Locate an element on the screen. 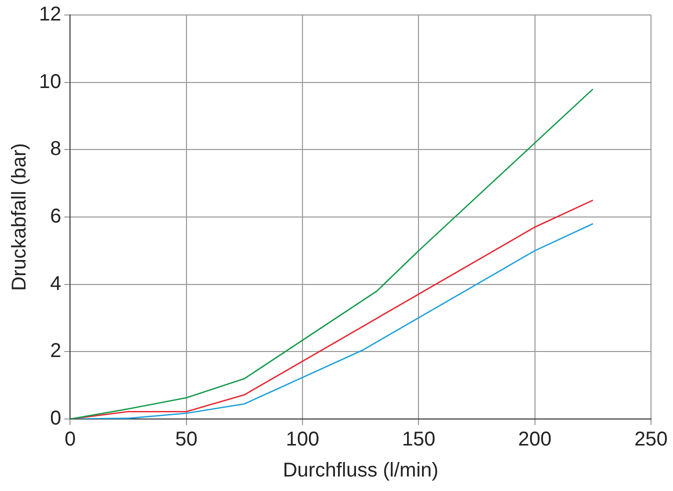  x-tick-label: 50 is located at coordinates (186, 439).